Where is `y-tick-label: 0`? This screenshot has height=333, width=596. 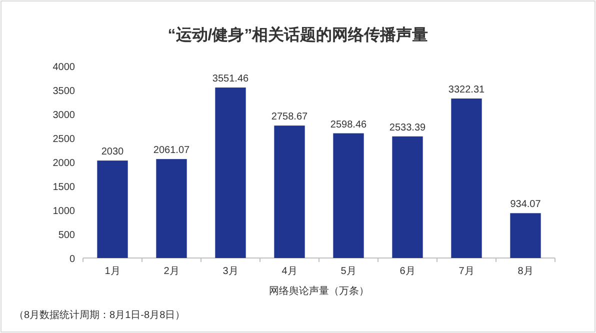
y-tick-label: 0 is located at coordinates (72, 259).